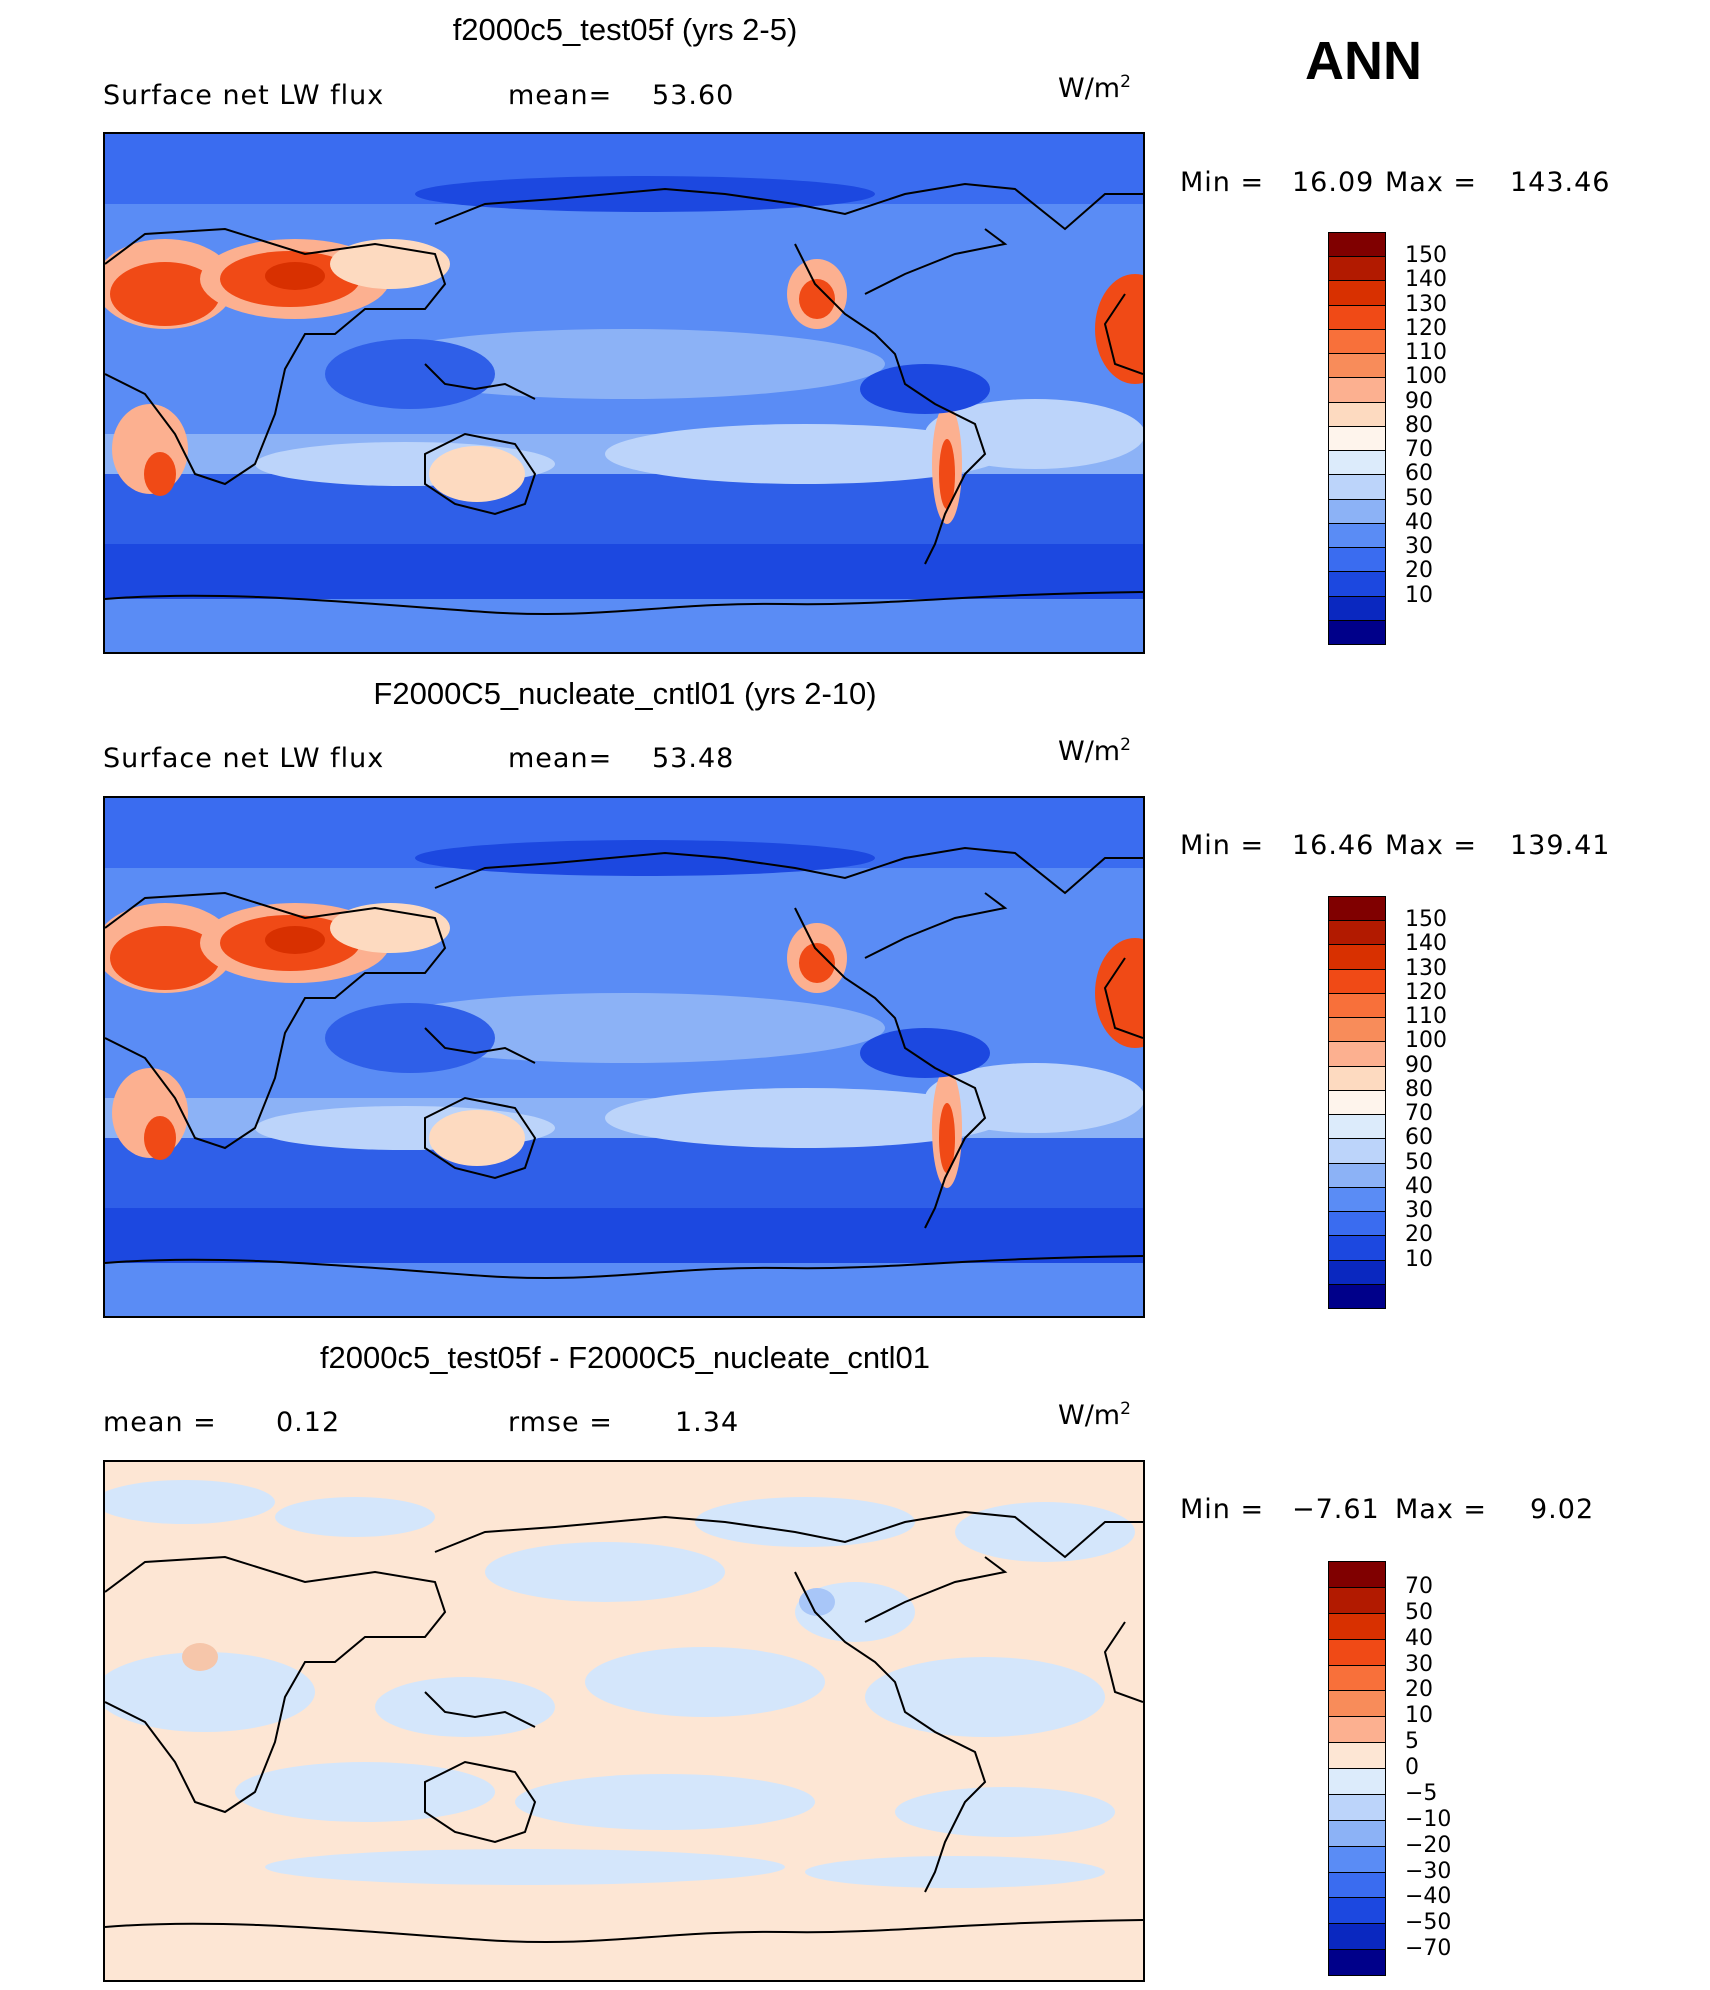  I want to click on panel3-mean-label: mean =, so click(160, 1422).